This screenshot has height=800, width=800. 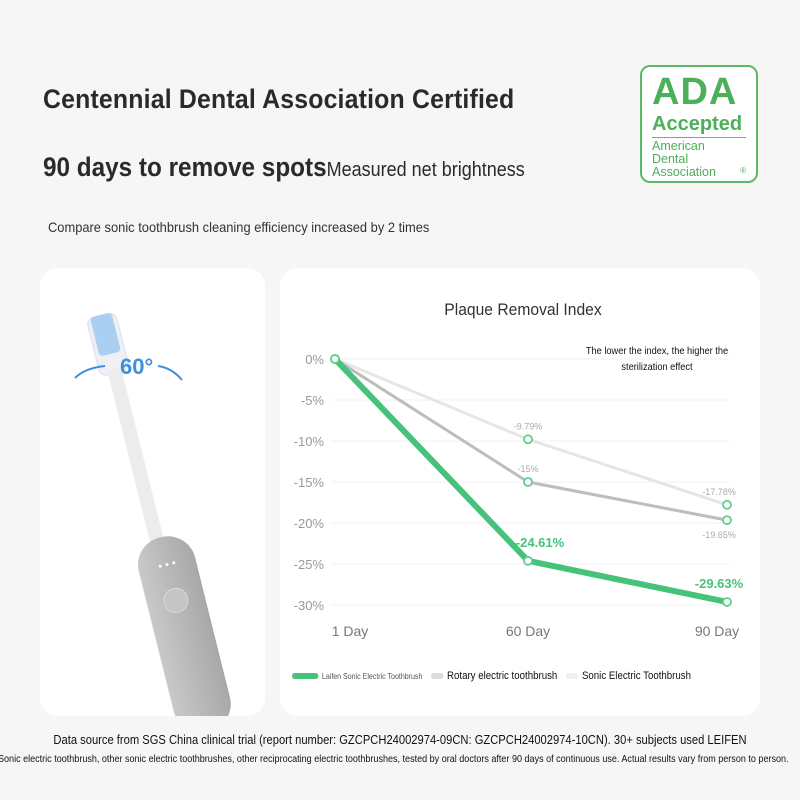 What do you see at coordinates (719, 535) in the screenshot?
I see `data-label: -19.65%` at bounding box center [719, 535].